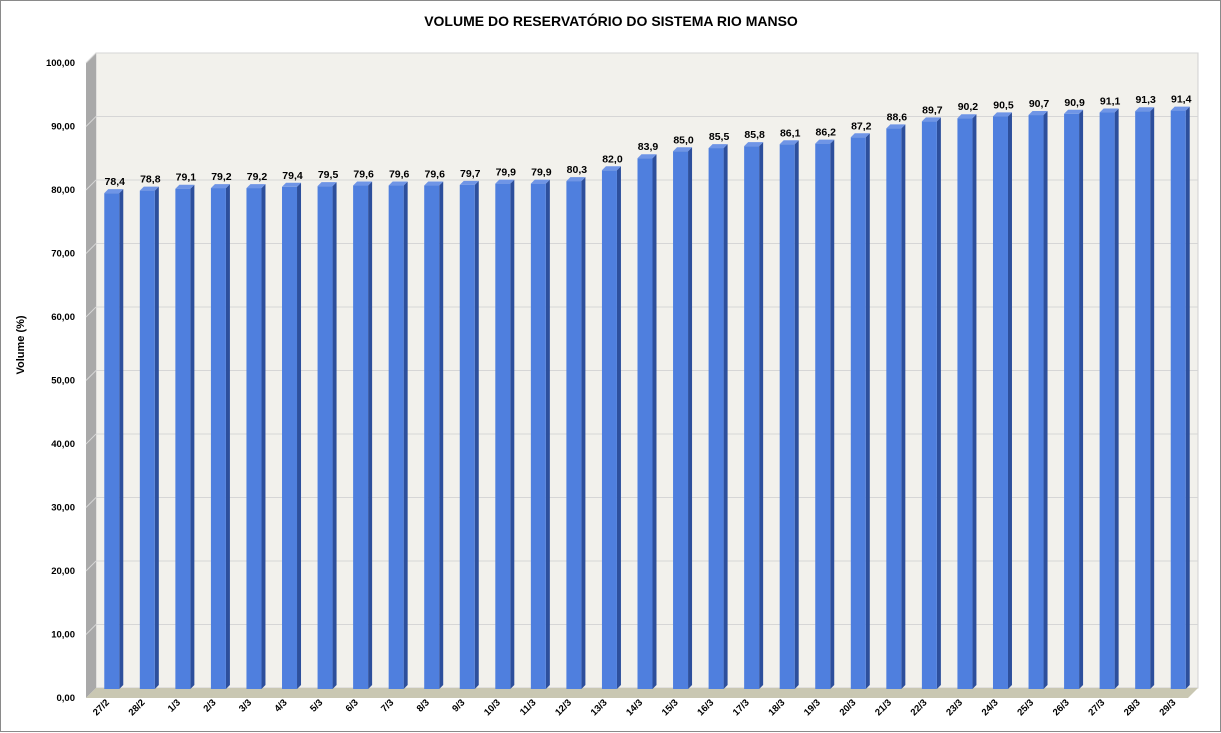 This screenshot has height=733, width=1221. What do you see at coordinates (186, 178) in the screenshot?
I see `data-label: 79,1` at bounding box center [186, 178].